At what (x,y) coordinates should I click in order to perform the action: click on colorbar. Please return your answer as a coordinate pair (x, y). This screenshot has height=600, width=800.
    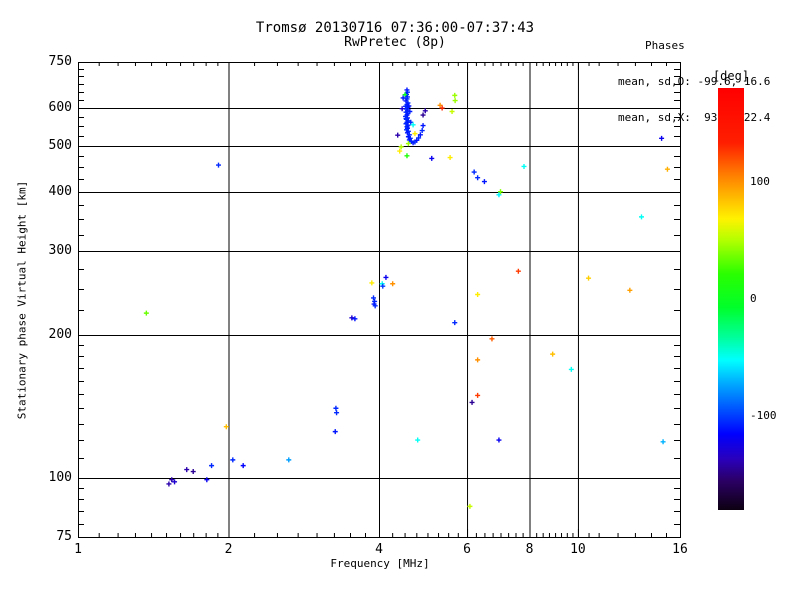
    Looking at the image, I should click on (731, 299).